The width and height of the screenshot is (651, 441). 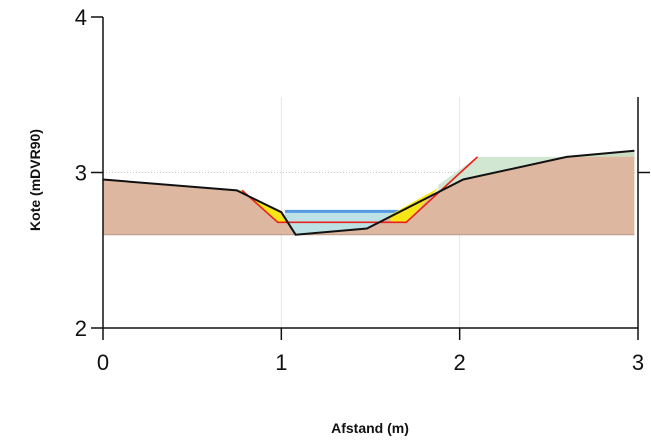 I want to click on x-tick-label: 3, so click(x=638, y=362).